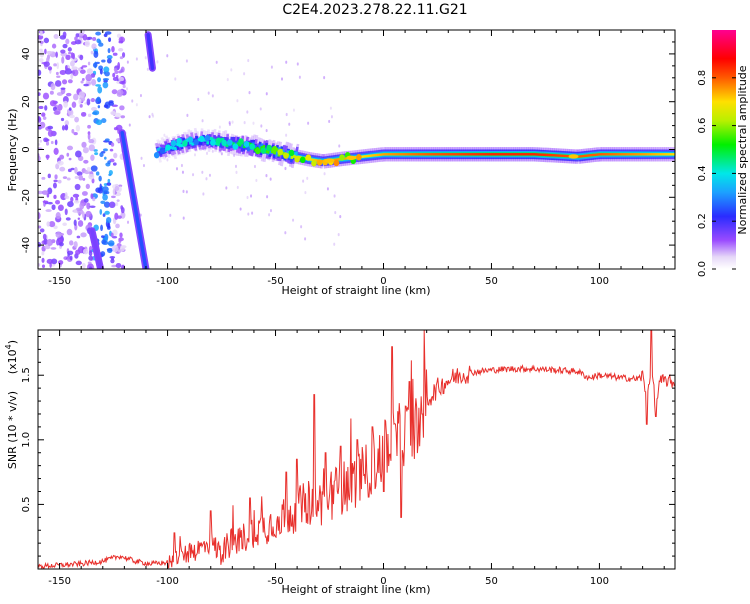  I want to click on x-tick-label: -150, so click(59, 281).